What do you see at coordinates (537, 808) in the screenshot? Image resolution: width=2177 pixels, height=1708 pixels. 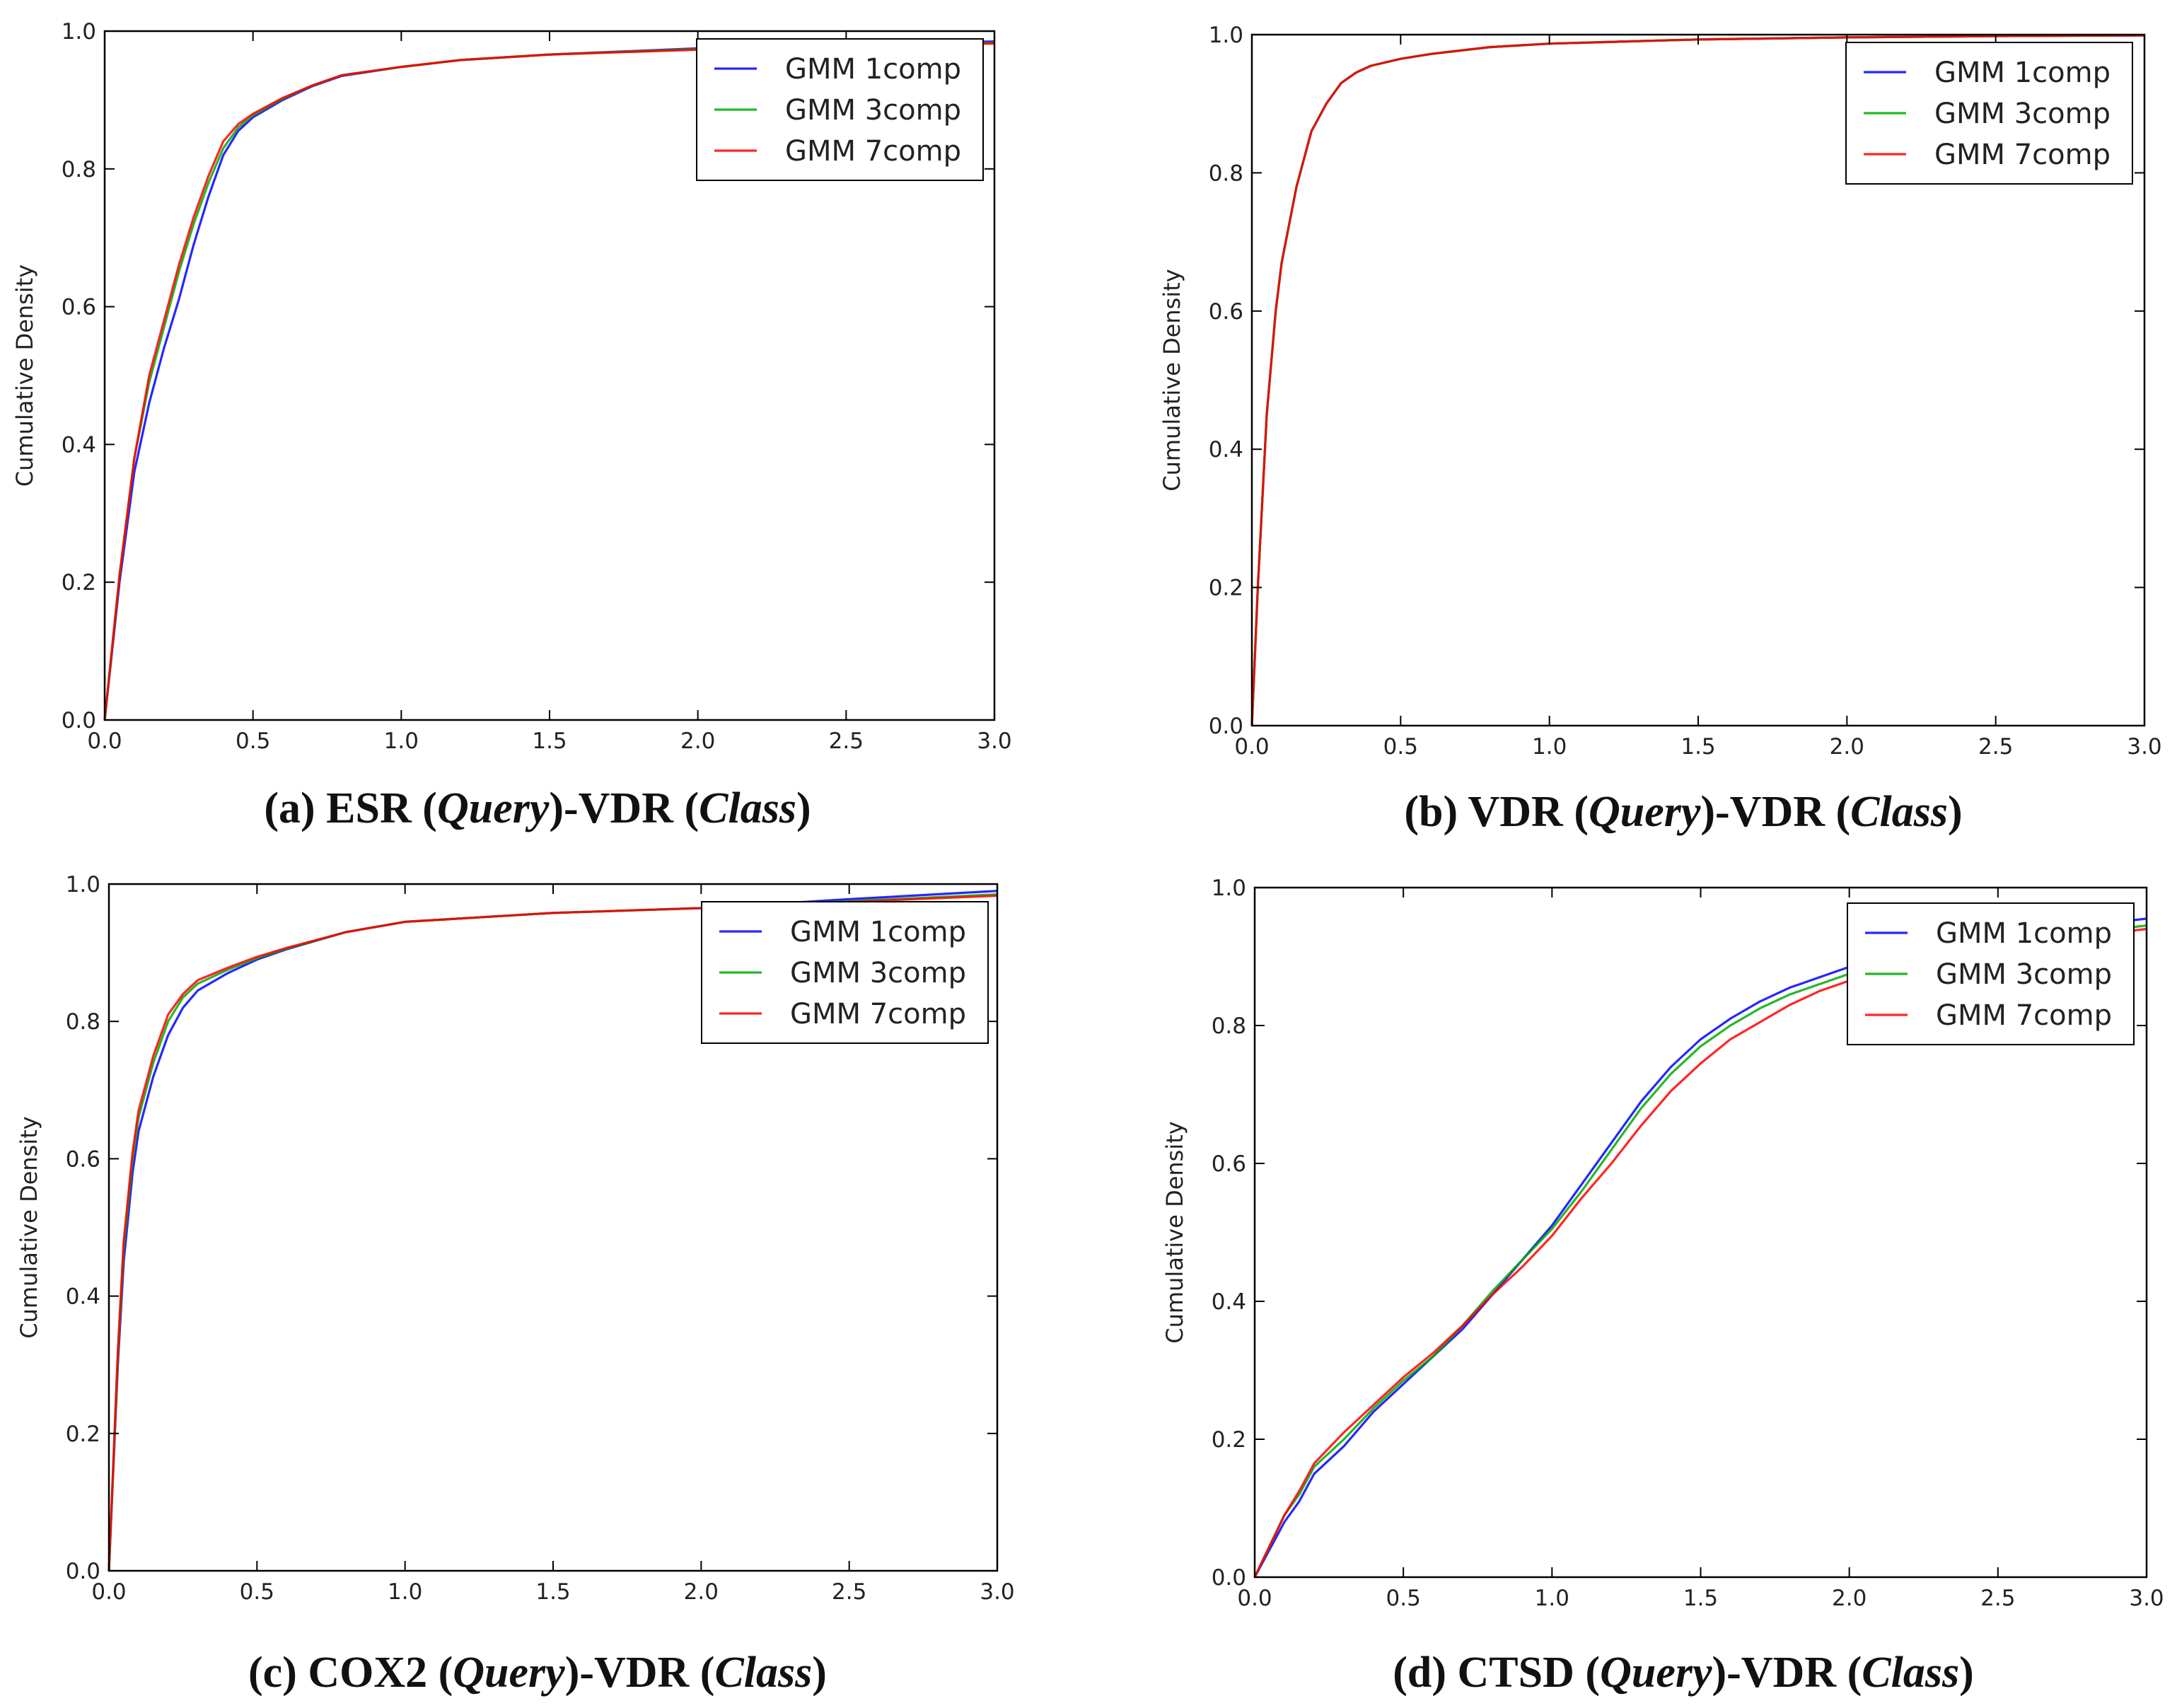 I see `chart-caption: (a) ESR (Query)-VDR (Class)` at bounding box center [537, 808].